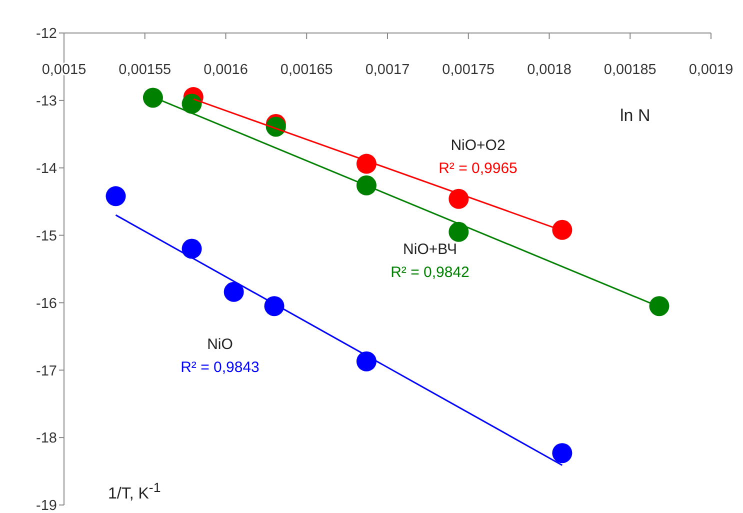  I want to click on x-tick-label: 0,0017, so click(387, 70).